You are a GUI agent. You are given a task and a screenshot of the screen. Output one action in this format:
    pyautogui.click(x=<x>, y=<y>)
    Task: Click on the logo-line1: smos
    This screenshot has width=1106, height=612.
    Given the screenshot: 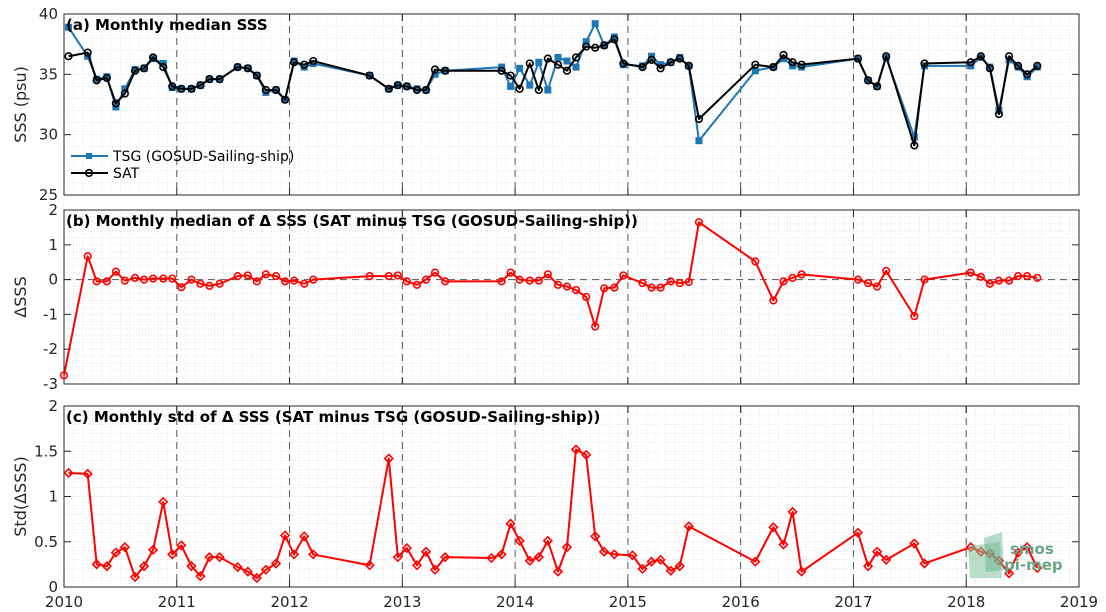 What is the action you would take?
    pyautogui.click(x=1032, y=549)
    